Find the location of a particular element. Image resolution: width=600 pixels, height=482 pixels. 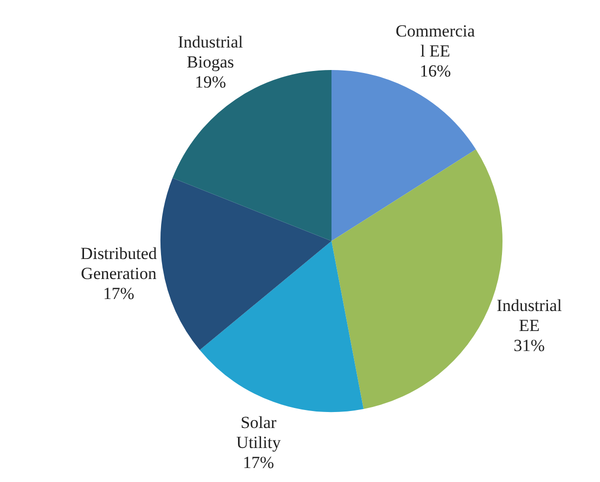

slice-label: Industrial Biogas is located at coordinates (211, 52).